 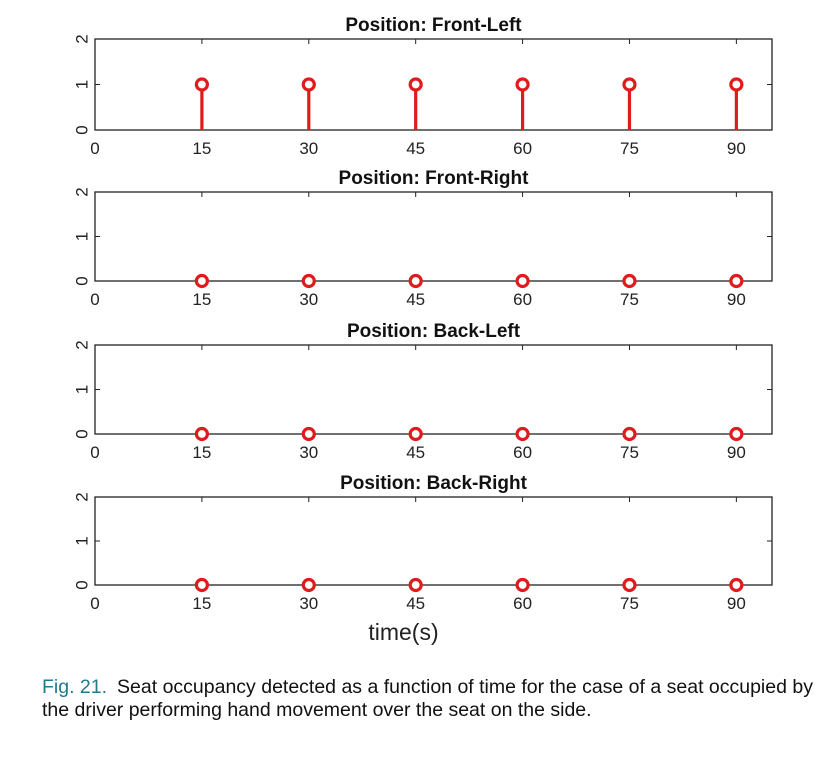 What do you see at coordinates (433, 25) in the screenshot?
I see `panel-title: Position: Front-Left` at bounding box center [433, 25].